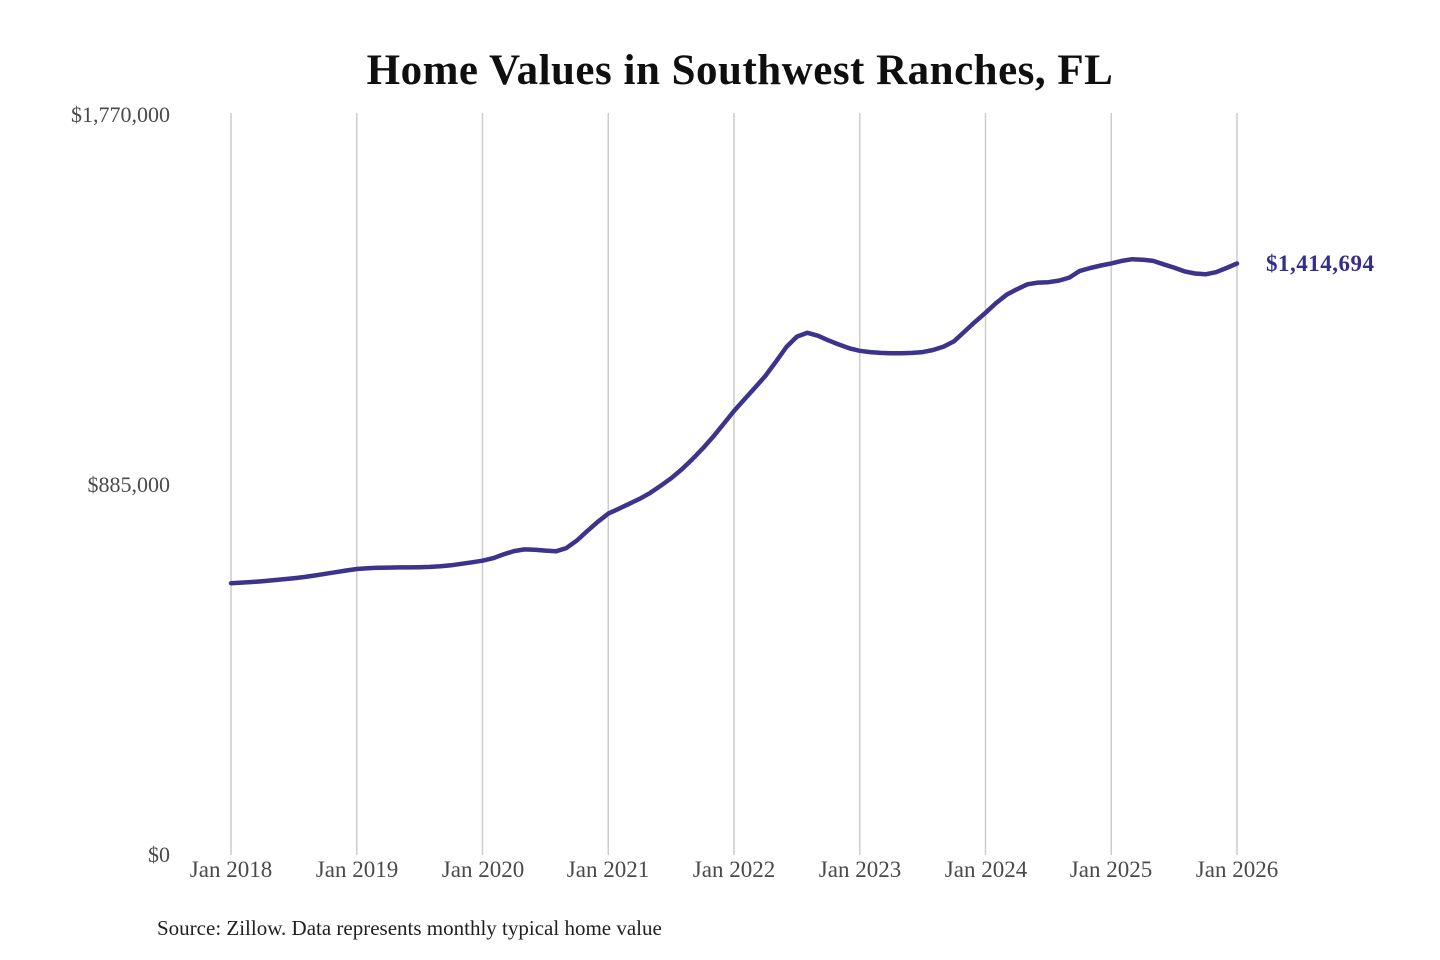  What do you see at coordinates (357, 869) in the screenshot?
I see `x-tick-label: Jan 2019` at bounding box center [357, 869].